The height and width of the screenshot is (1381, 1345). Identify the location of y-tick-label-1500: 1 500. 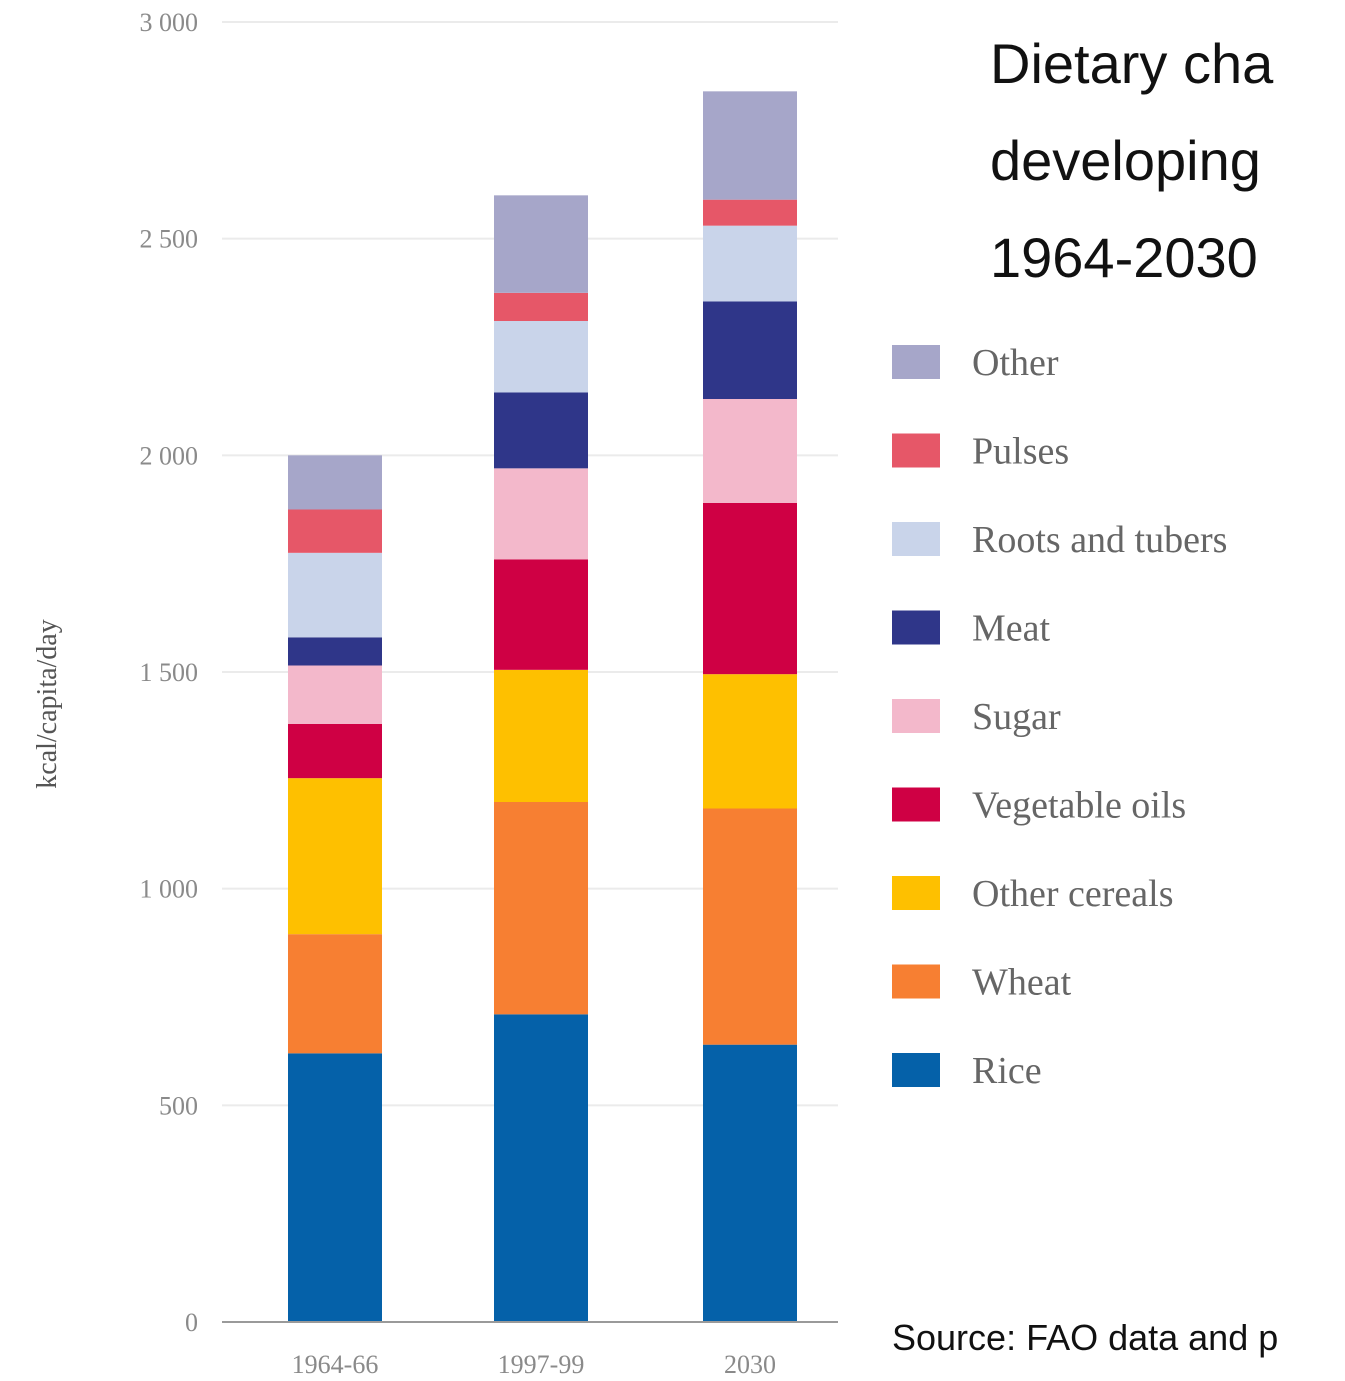
(169, 672).